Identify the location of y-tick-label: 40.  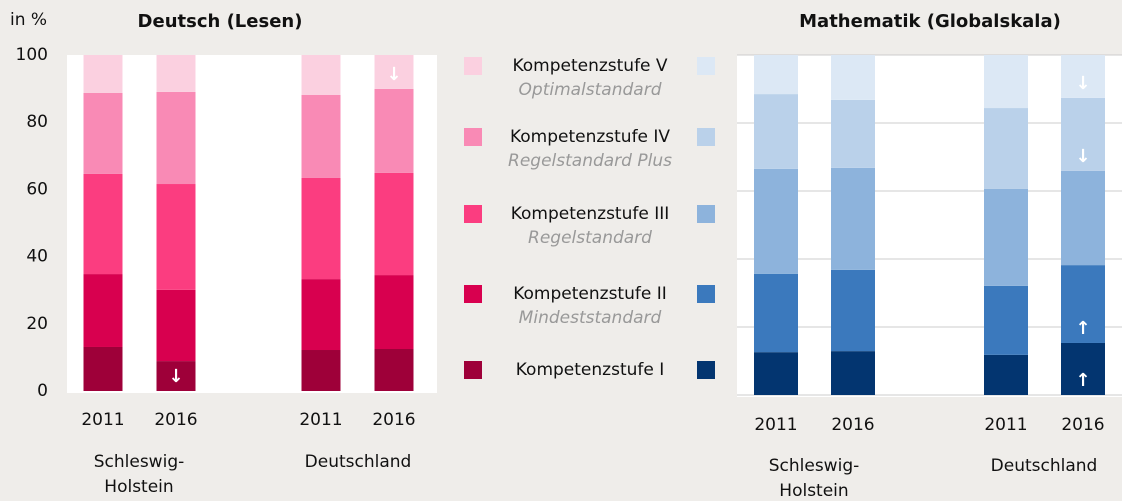
(37, 257).